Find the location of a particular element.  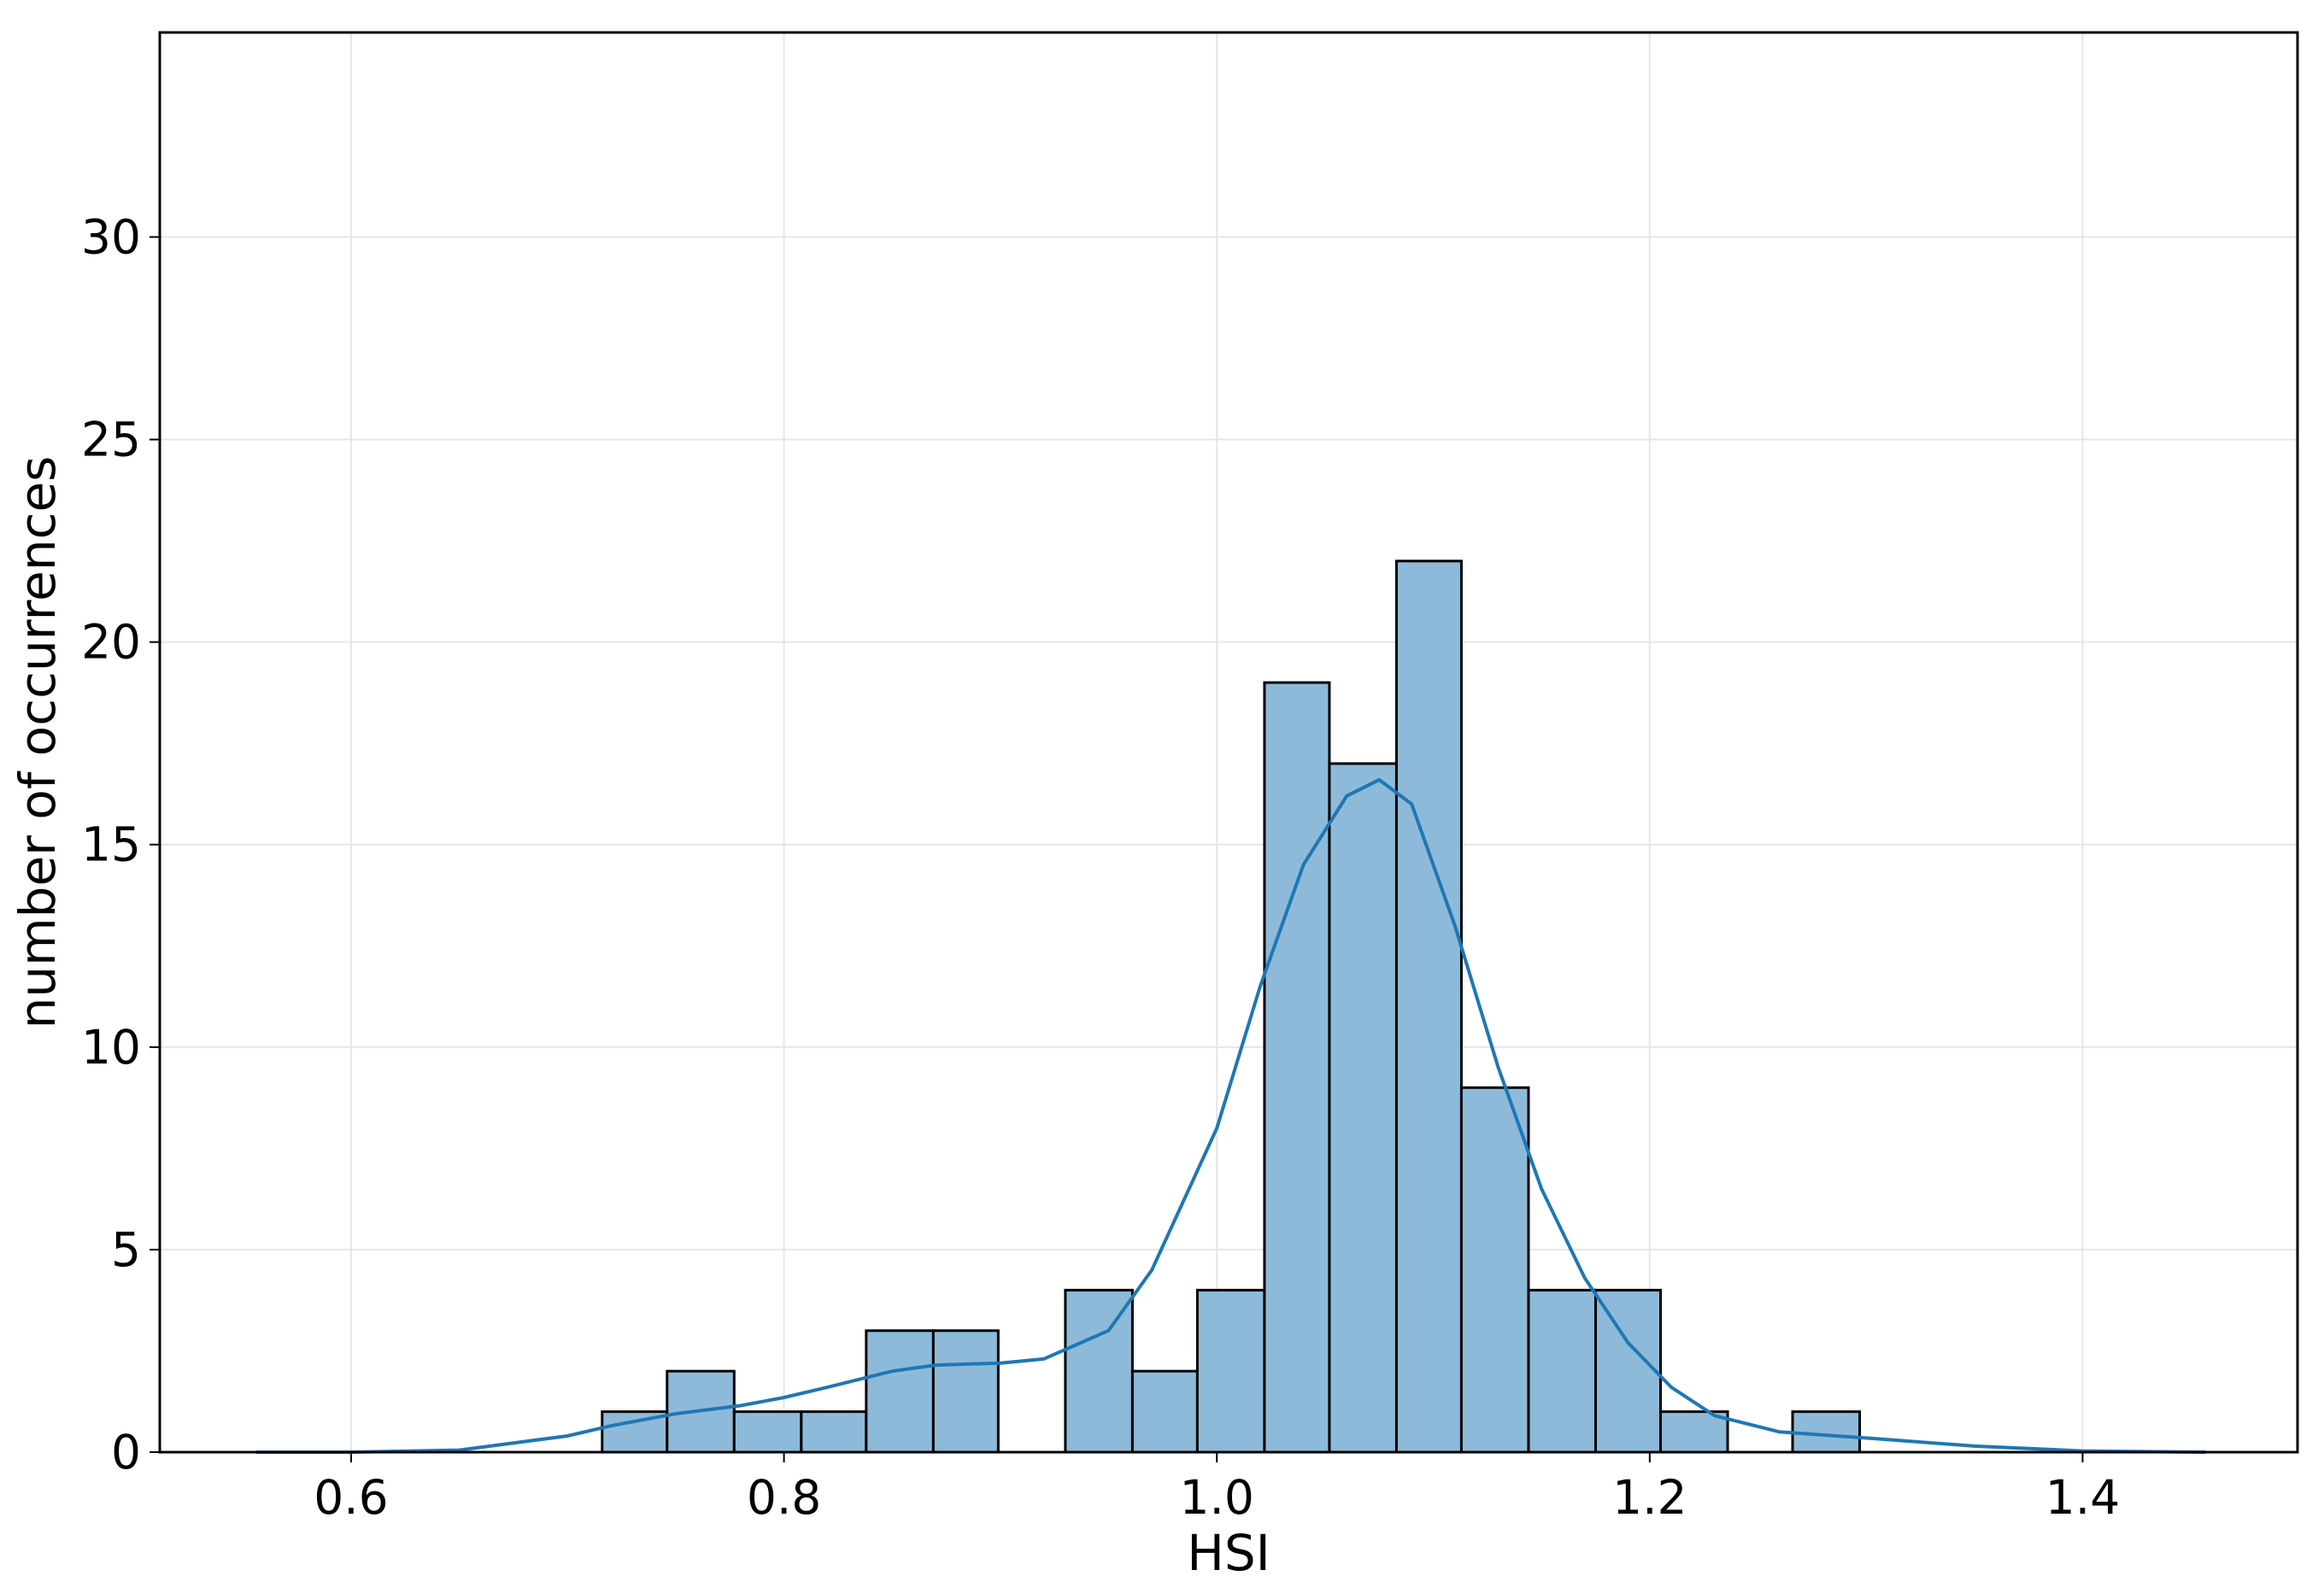

y-tick-label: 20 is located at coordinates (111, 642).